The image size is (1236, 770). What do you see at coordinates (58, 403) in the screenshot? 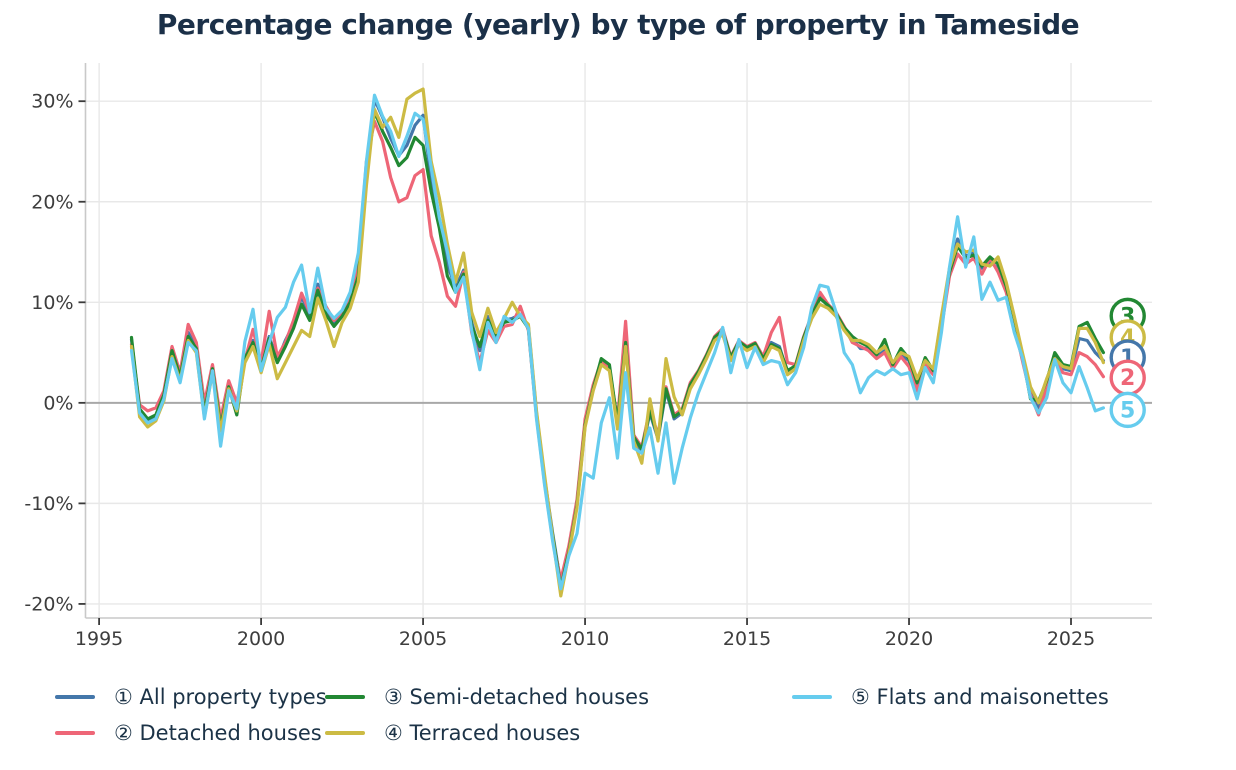
I see `y-axis-tick-label: 0%` at bounding box center [58, 403].